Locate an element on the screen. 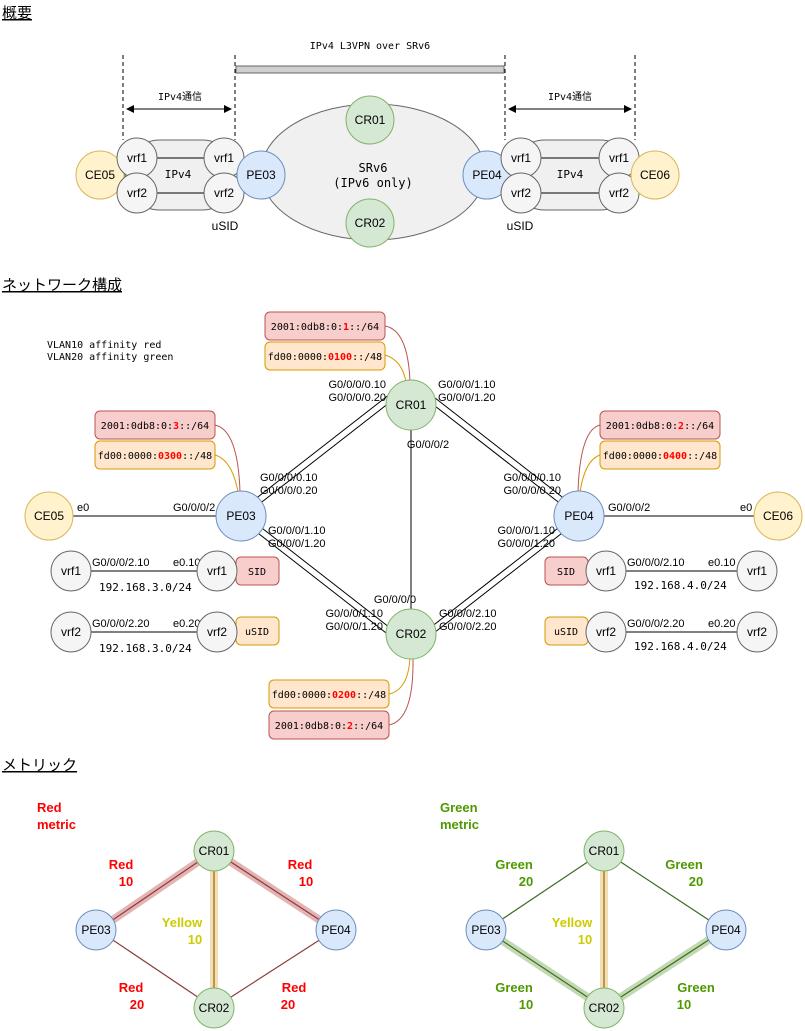 This screenshot has height=1031, width=805. srv6-span-bar is located at coordinates (370, 69).